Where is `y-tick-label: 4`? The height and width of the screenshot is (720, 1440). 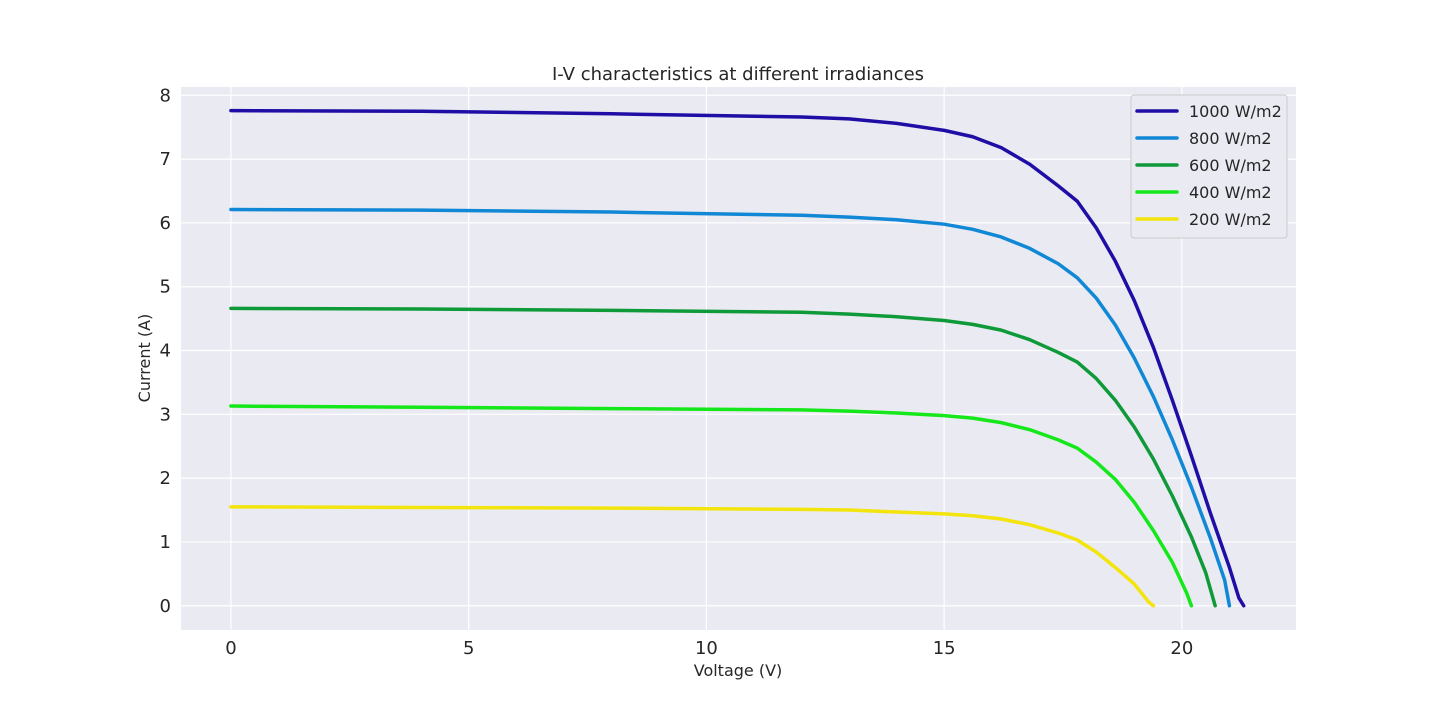
y-tick-label: 4 is located at coordinates (165, 351).